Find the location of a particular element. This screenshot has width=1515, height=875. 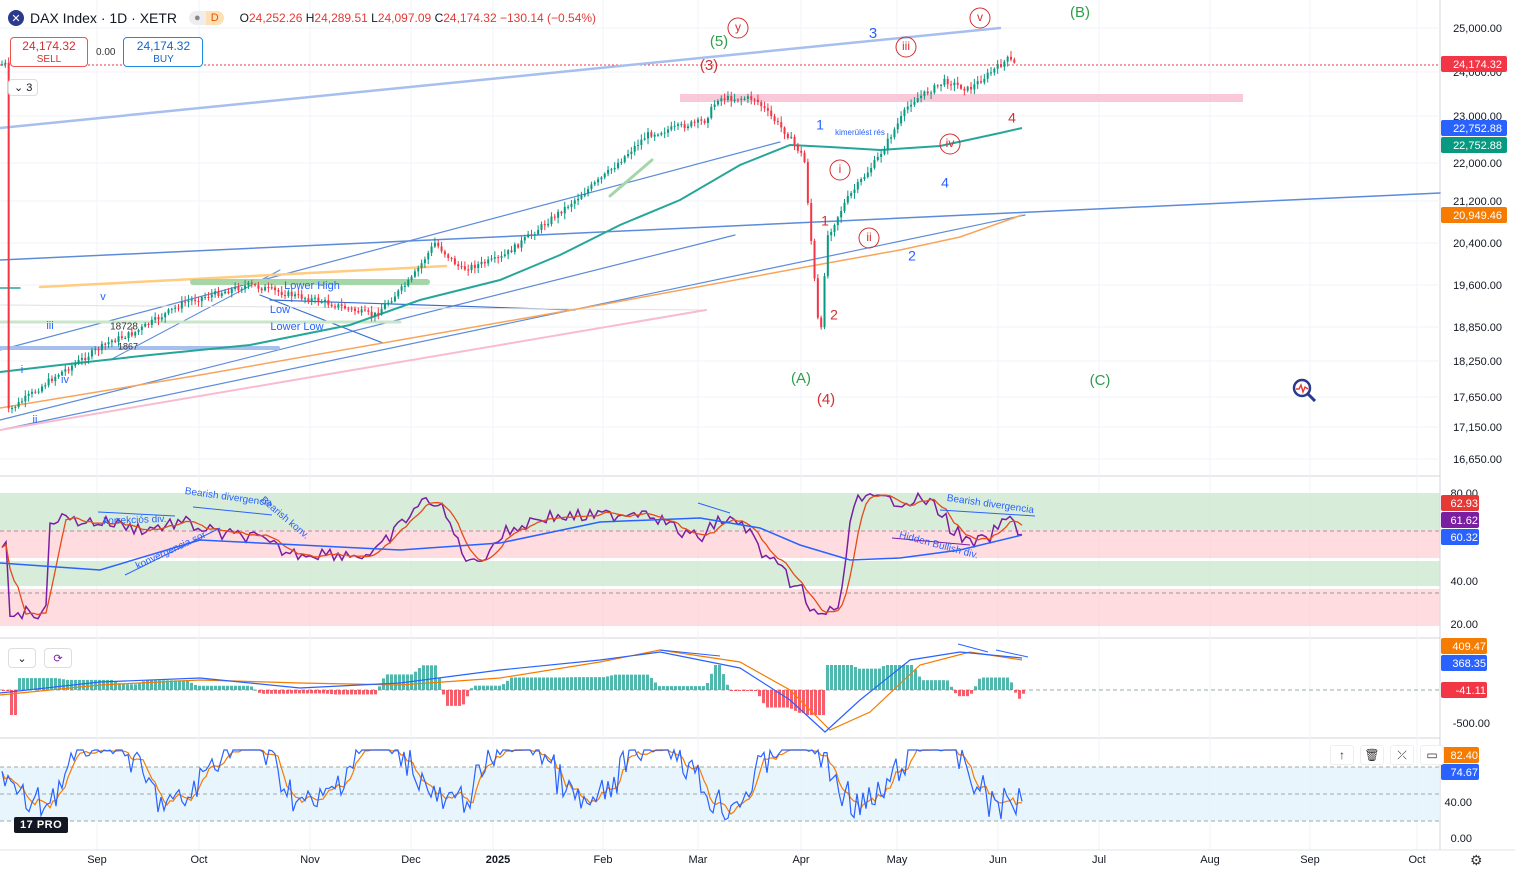

indicators-toggle: ⌄ 3 is located at coordinates (23, 87).